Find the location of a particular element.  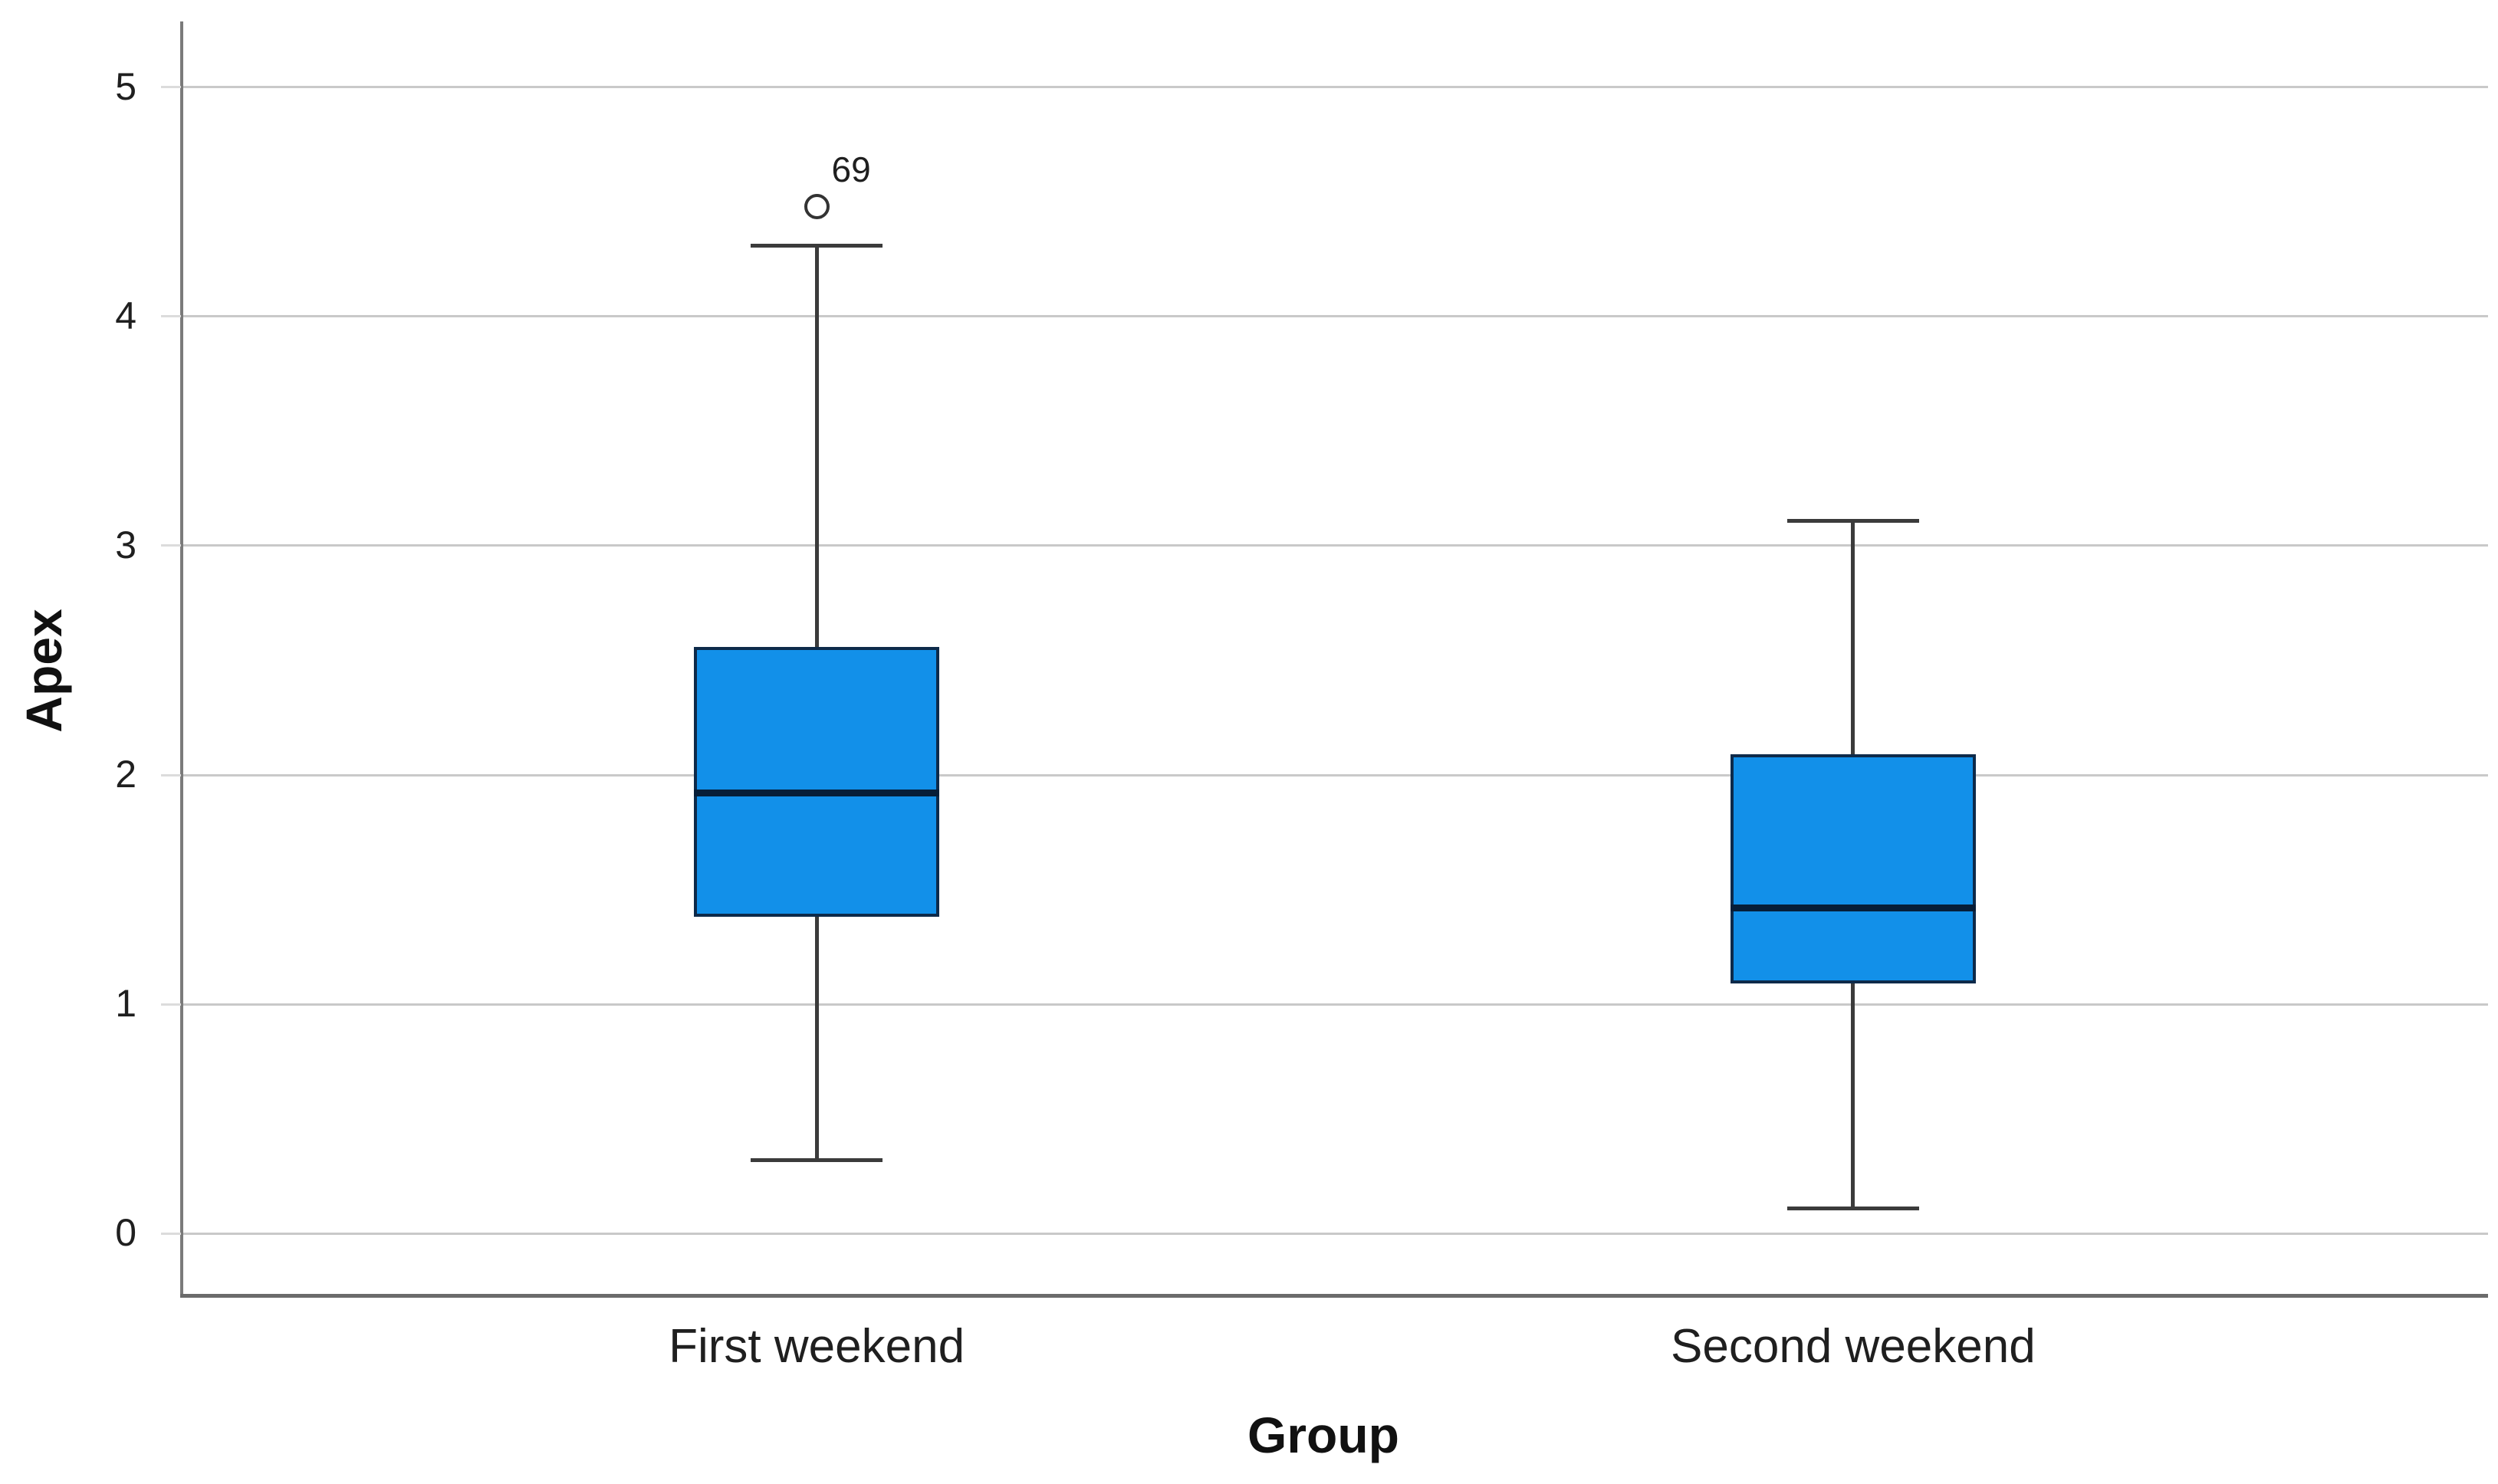

gridline-y1 is located at coordinates (1335, 1004).